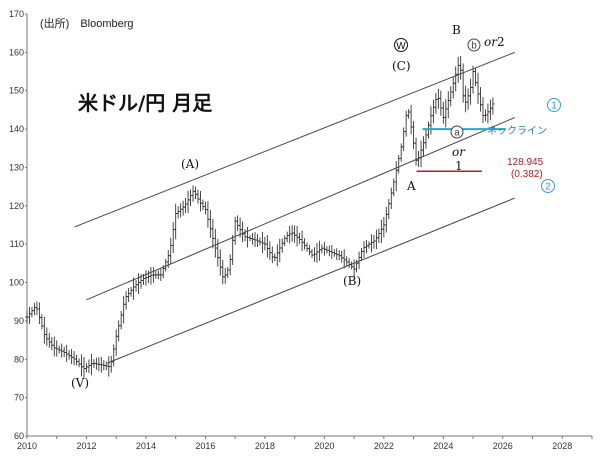  Describe the element at coordinates (16, 14) in the screenshot. I see `y-tick-label: 170` at that location.